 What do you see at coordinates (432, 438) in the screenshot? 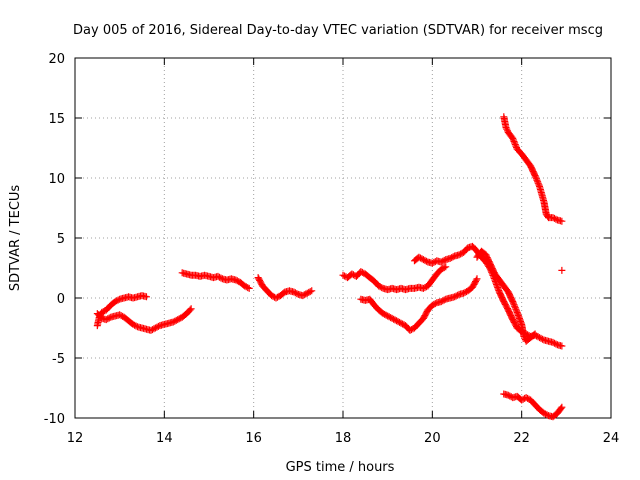
I see `x-tick-label: 20` at bounding box center [432, 438].